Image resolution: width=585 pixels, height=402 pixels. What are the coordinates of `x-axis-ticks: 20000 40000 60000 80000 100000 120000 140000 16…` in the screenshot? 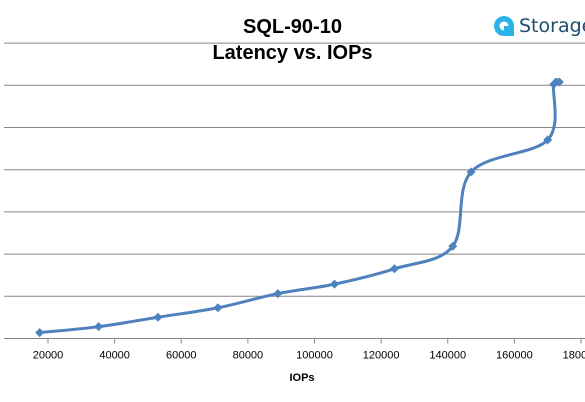 It's located at (309, 350).